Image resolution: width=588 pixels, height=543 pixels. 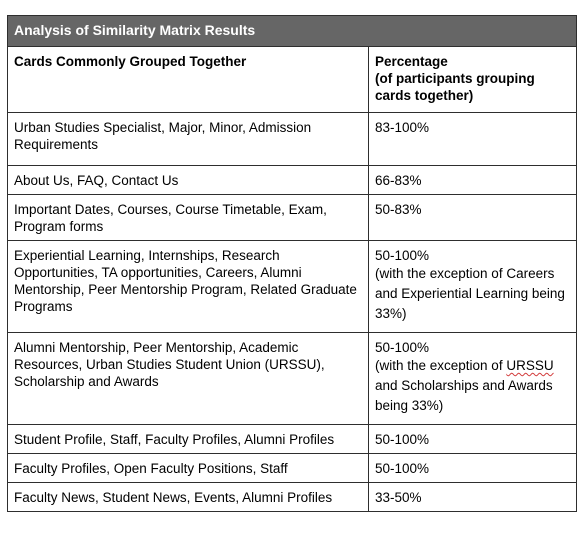 I want to click on table-row: About Us, FAQ, Contact Us 66-83%, so click(x=292, y=180).